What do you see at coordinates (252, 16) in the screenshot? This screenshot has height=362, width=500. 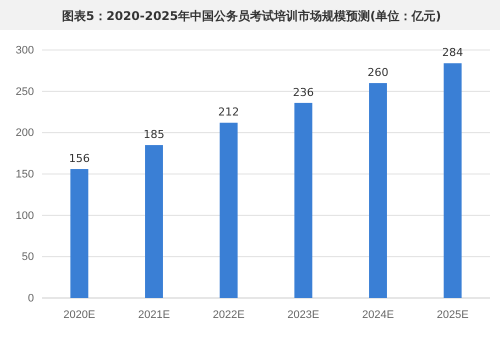 I see `chart-title: 图表5：2020-2025年中国公务员考试培训市场规模预测(单位：亿元)` at bounding box center [252, 16].